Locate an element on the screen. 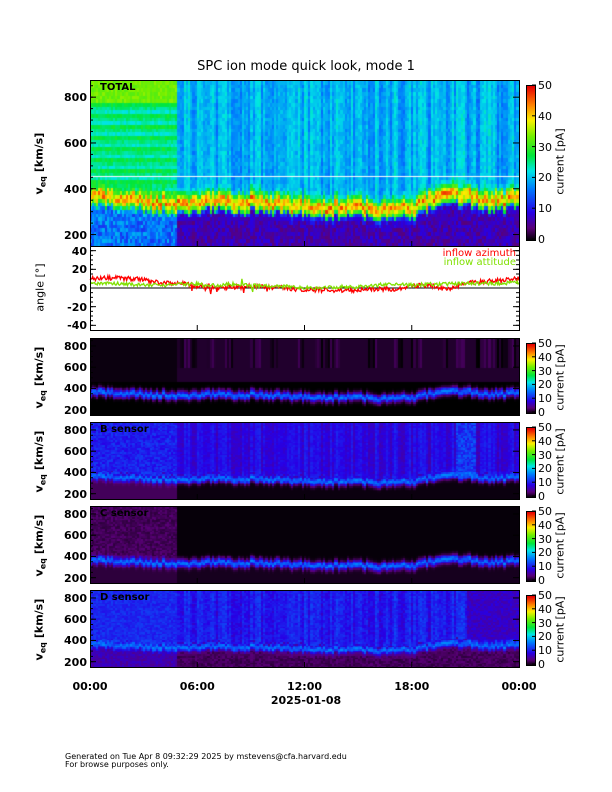  footer-note: For browse purposes only. is located at coordinates (117, 764).